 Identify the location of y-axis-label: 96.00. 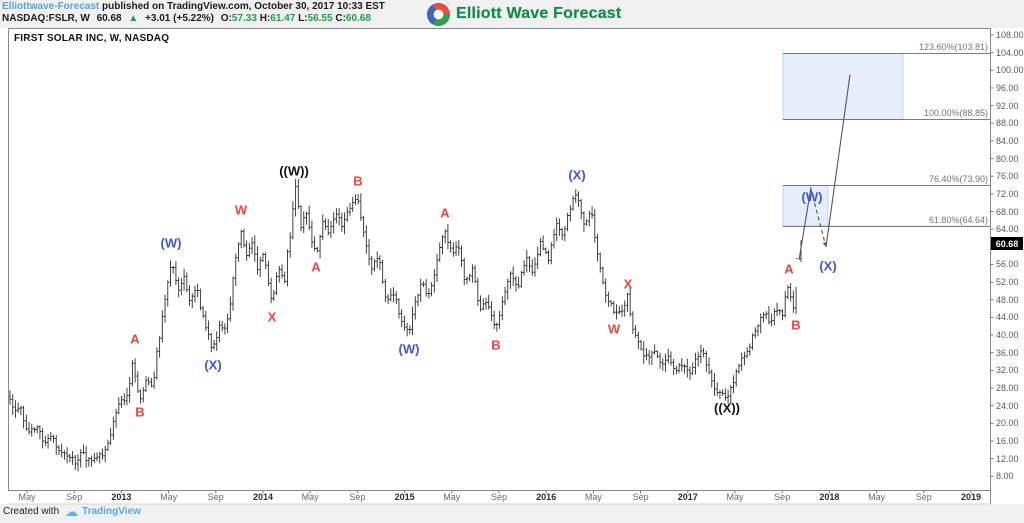
(1007, 87).